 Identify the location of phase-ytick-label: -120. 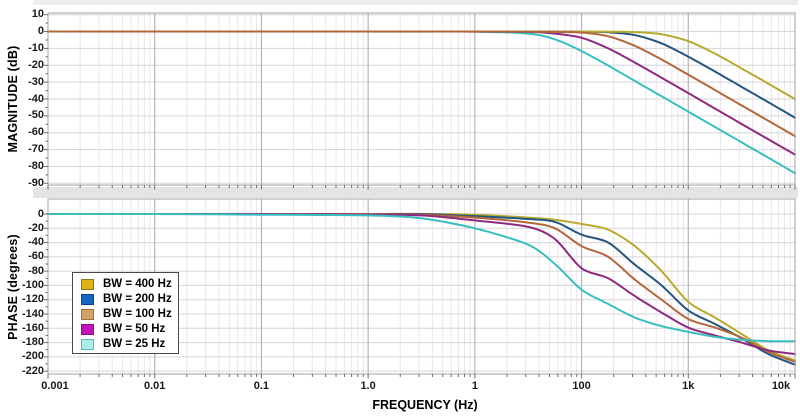
(32, 299).